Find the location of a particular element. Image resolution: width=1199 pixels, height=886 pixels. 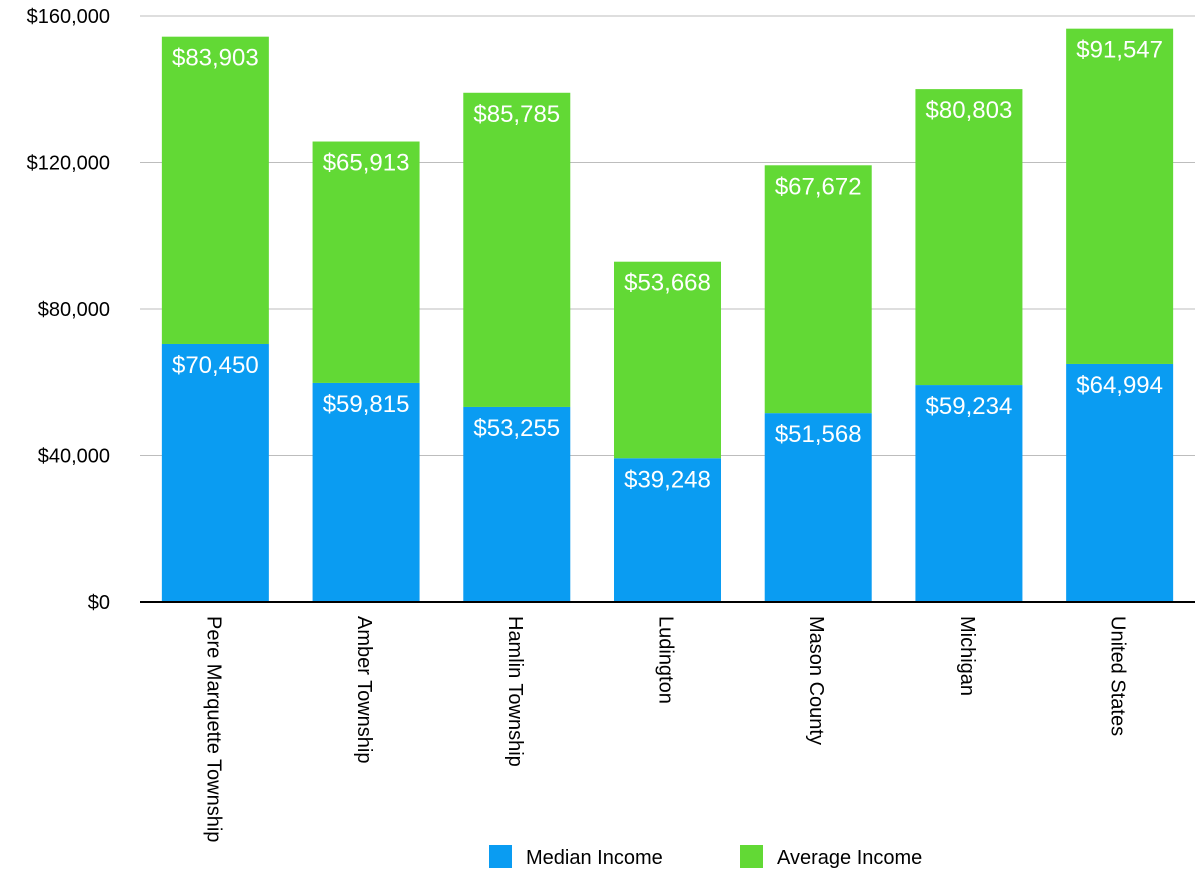

legend-swatch-median-income is located at coordinates (500, 856).